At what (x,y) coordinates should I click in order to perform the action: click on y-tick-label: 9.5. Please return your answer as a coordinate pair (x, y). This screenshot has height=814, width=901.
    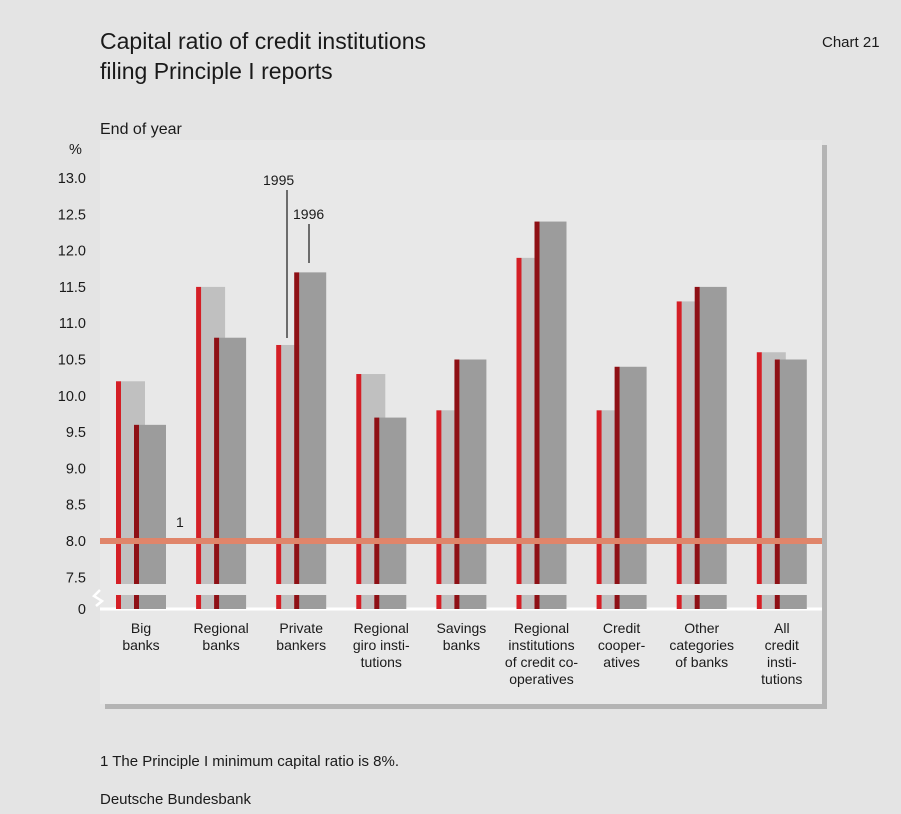
    Looking at the image, I should click on (76, 433).